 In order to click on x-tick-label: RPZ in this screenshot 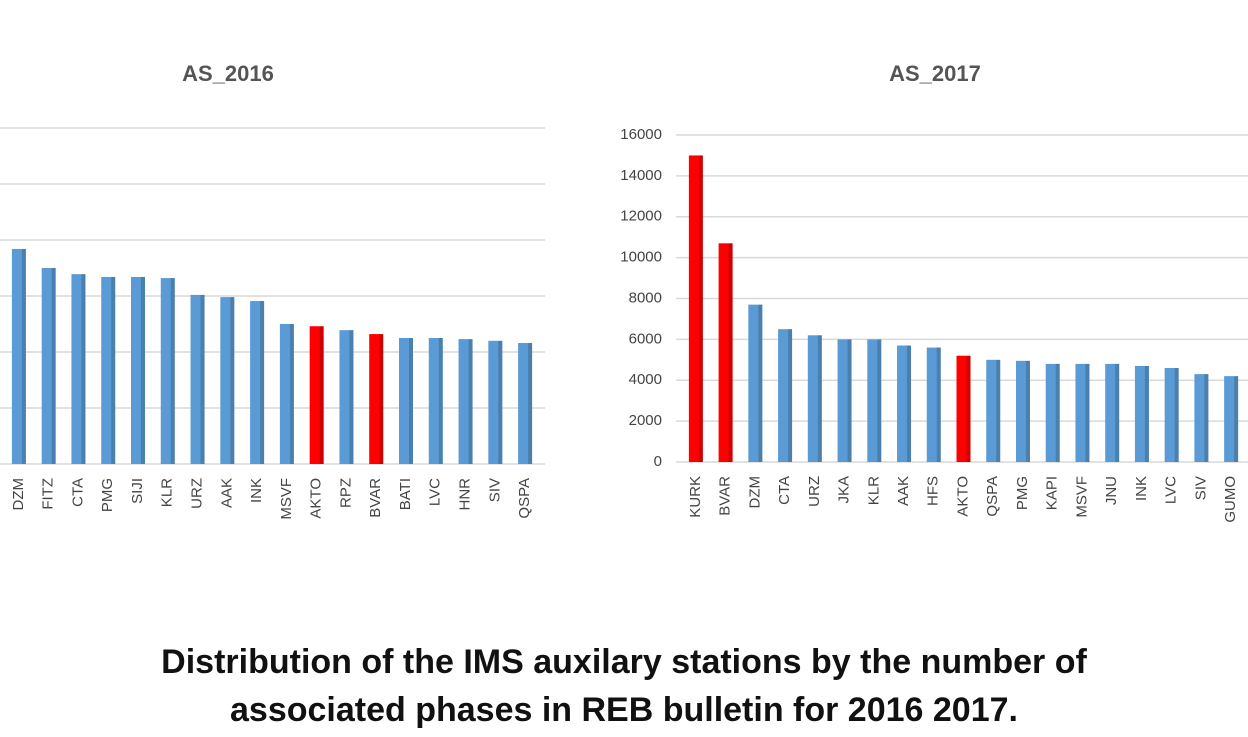, I will do `click(345, 493)`.